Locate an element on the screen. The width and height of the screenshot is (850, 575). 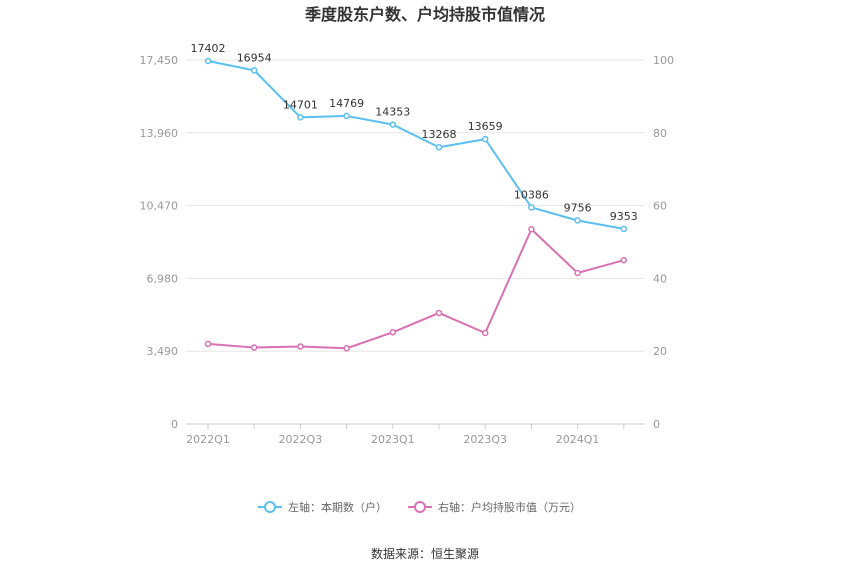
right-axis-tick-label: 40 is located at coordinates (660, 278).